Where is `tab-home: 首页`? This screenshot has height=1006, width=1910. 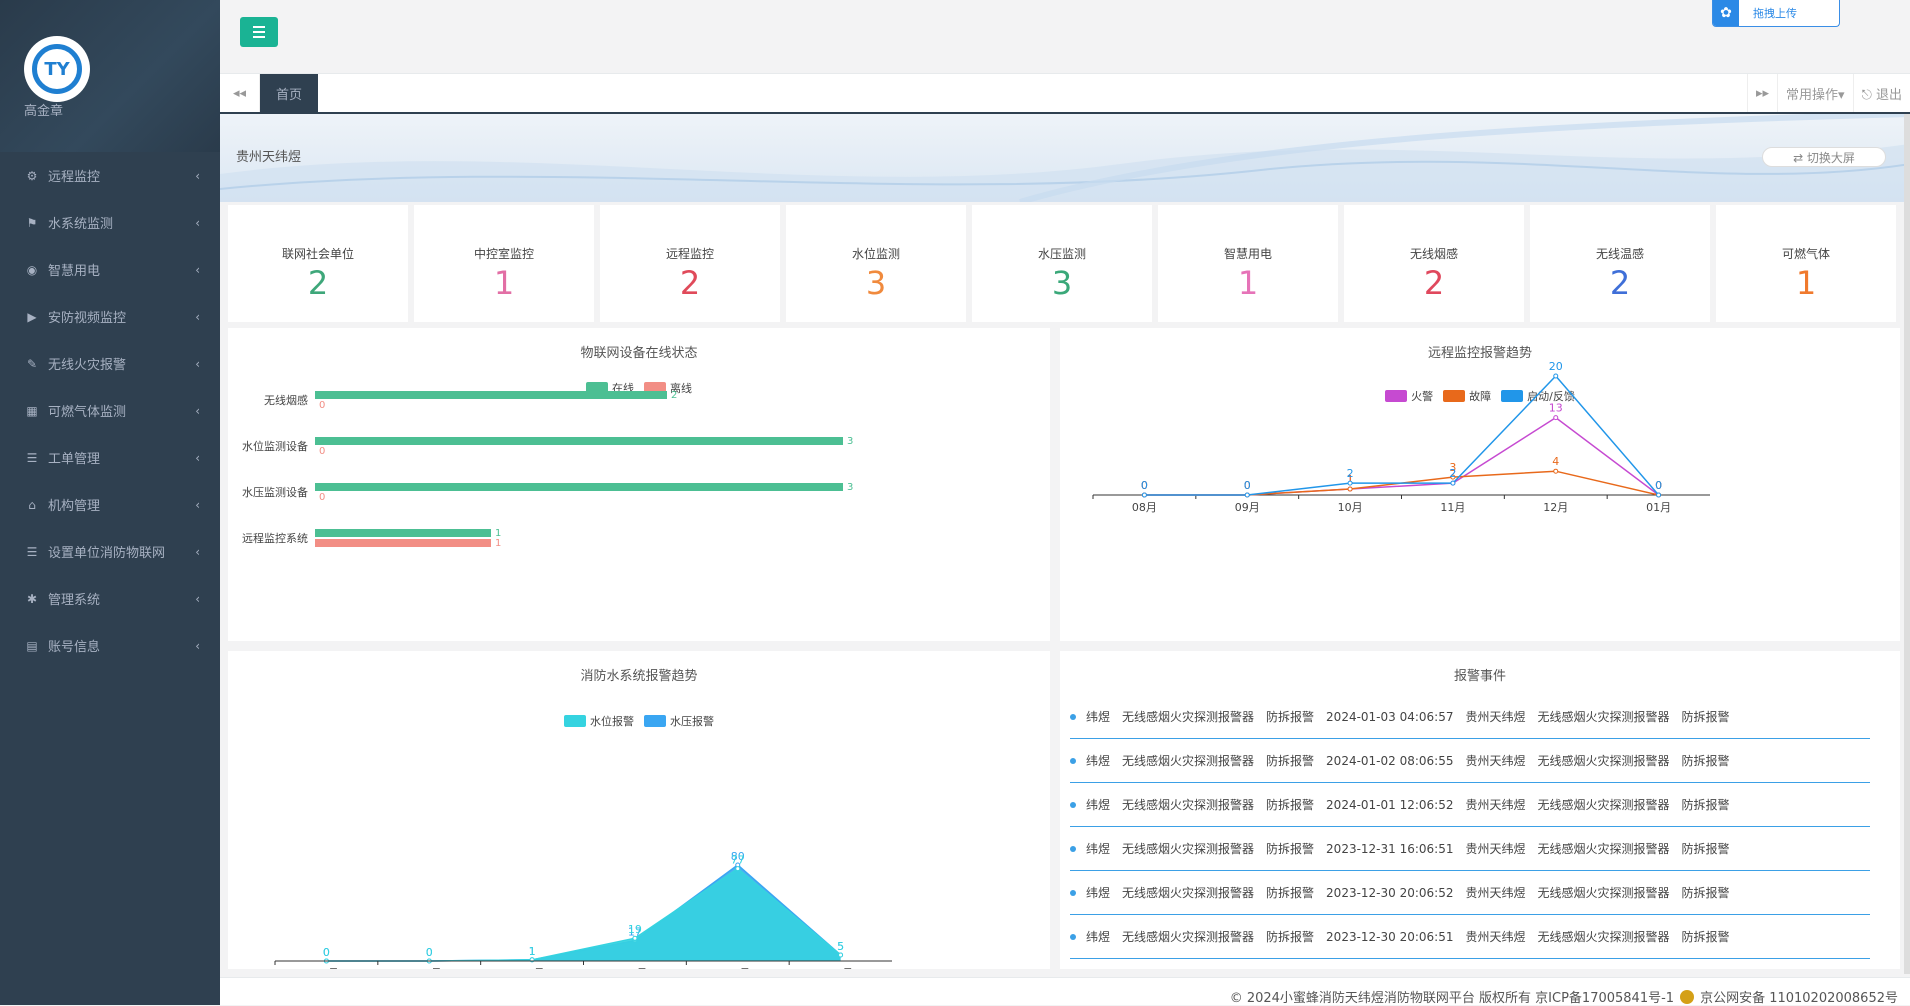
tab-home: 首页 is located at coordinates (289, 93).